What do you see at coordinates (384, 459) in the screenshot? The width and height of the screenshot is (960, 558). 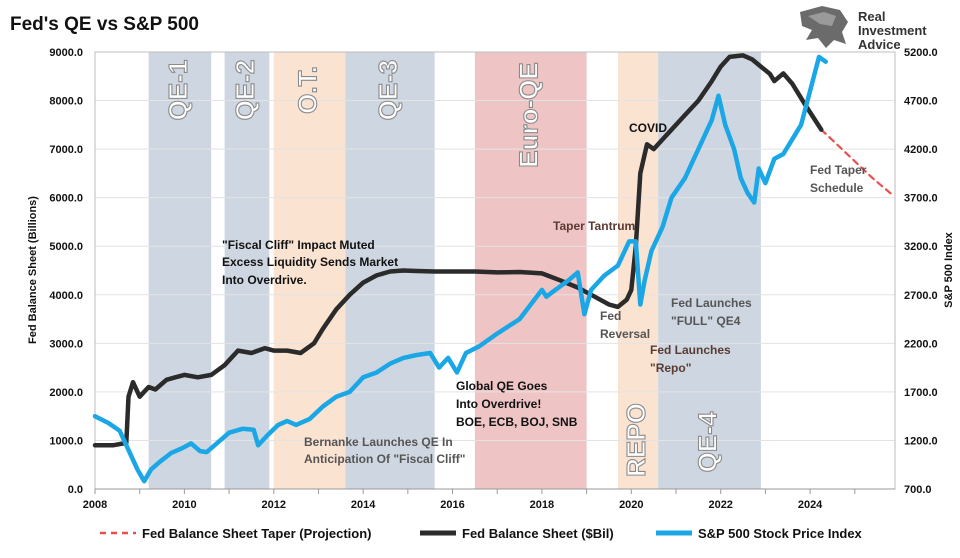 I see `annotation-line: Anticipation Of "Fiscal Cliff"` at bounding box center [384, 459].